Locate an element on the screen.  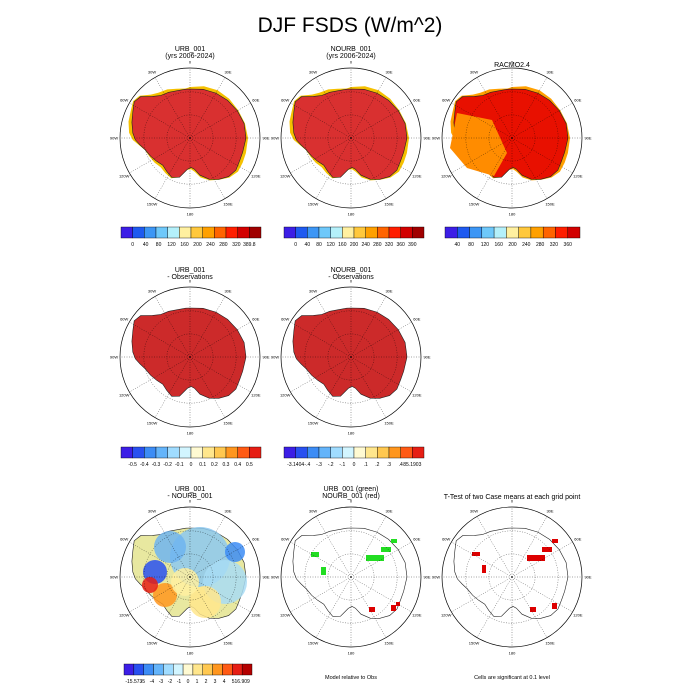
longitude-label: 150E is located at coordinates (228, 642).